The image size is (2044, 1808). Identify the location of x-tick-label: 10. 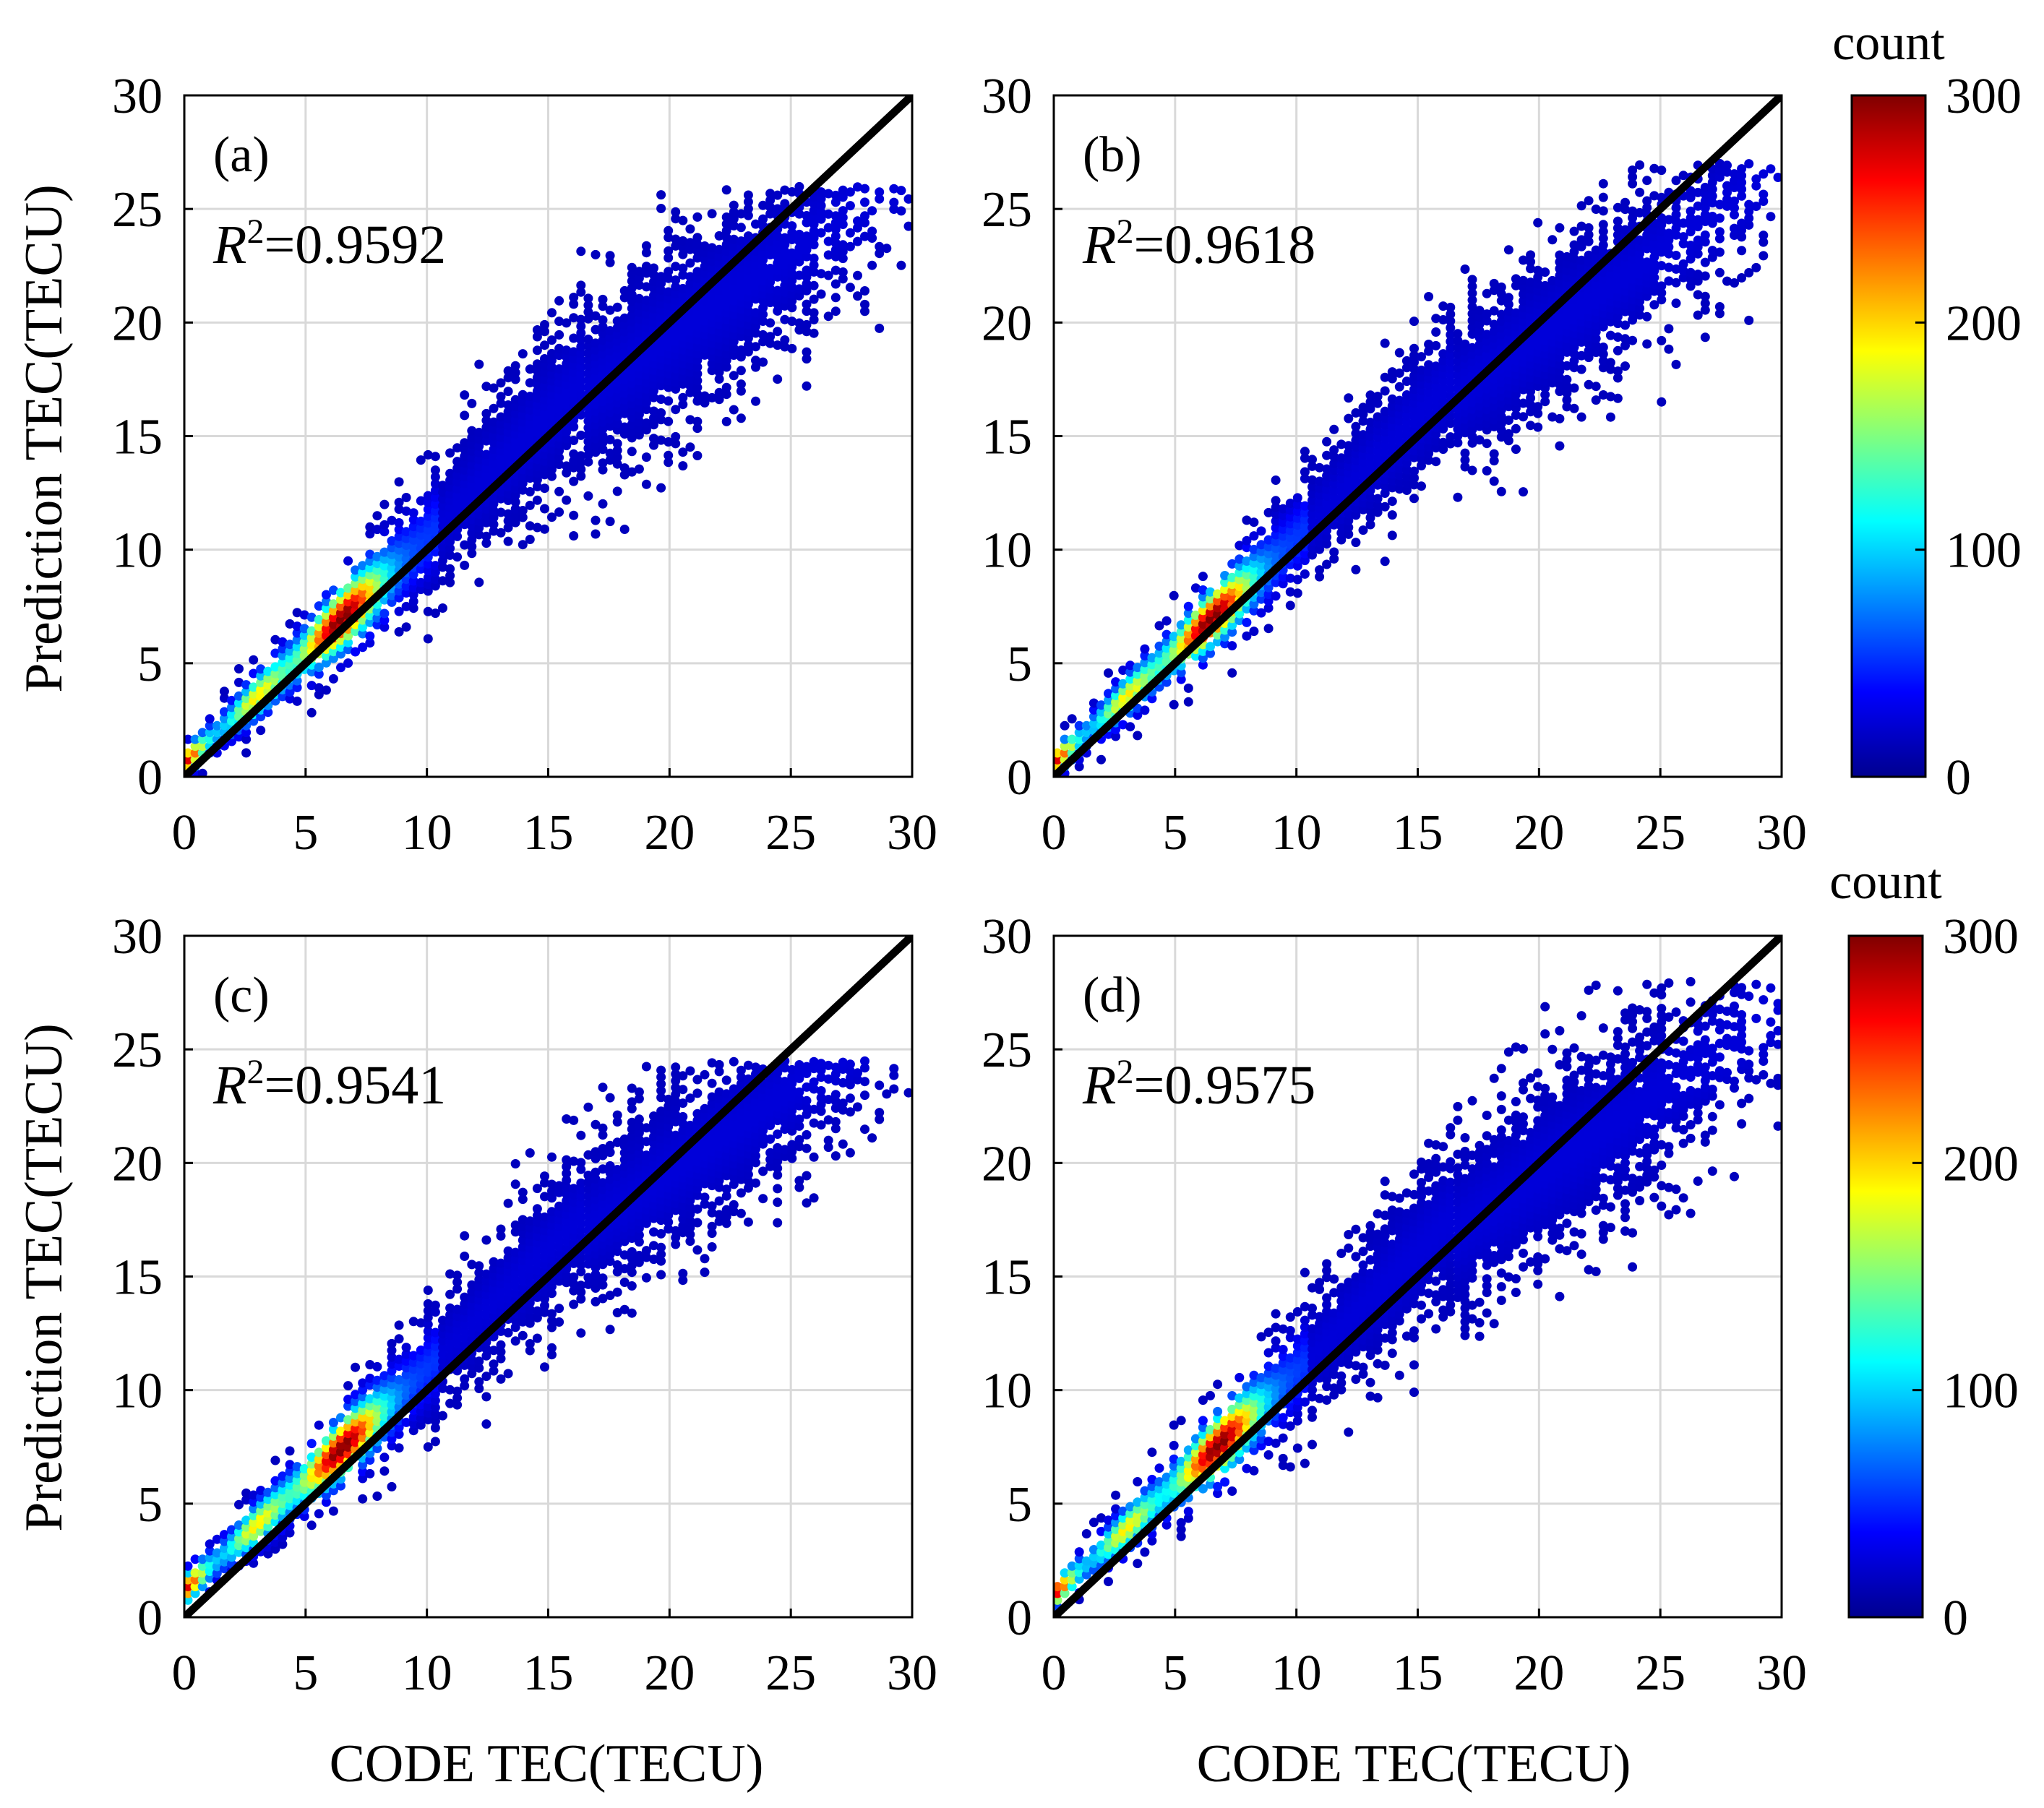
(427, 1673).